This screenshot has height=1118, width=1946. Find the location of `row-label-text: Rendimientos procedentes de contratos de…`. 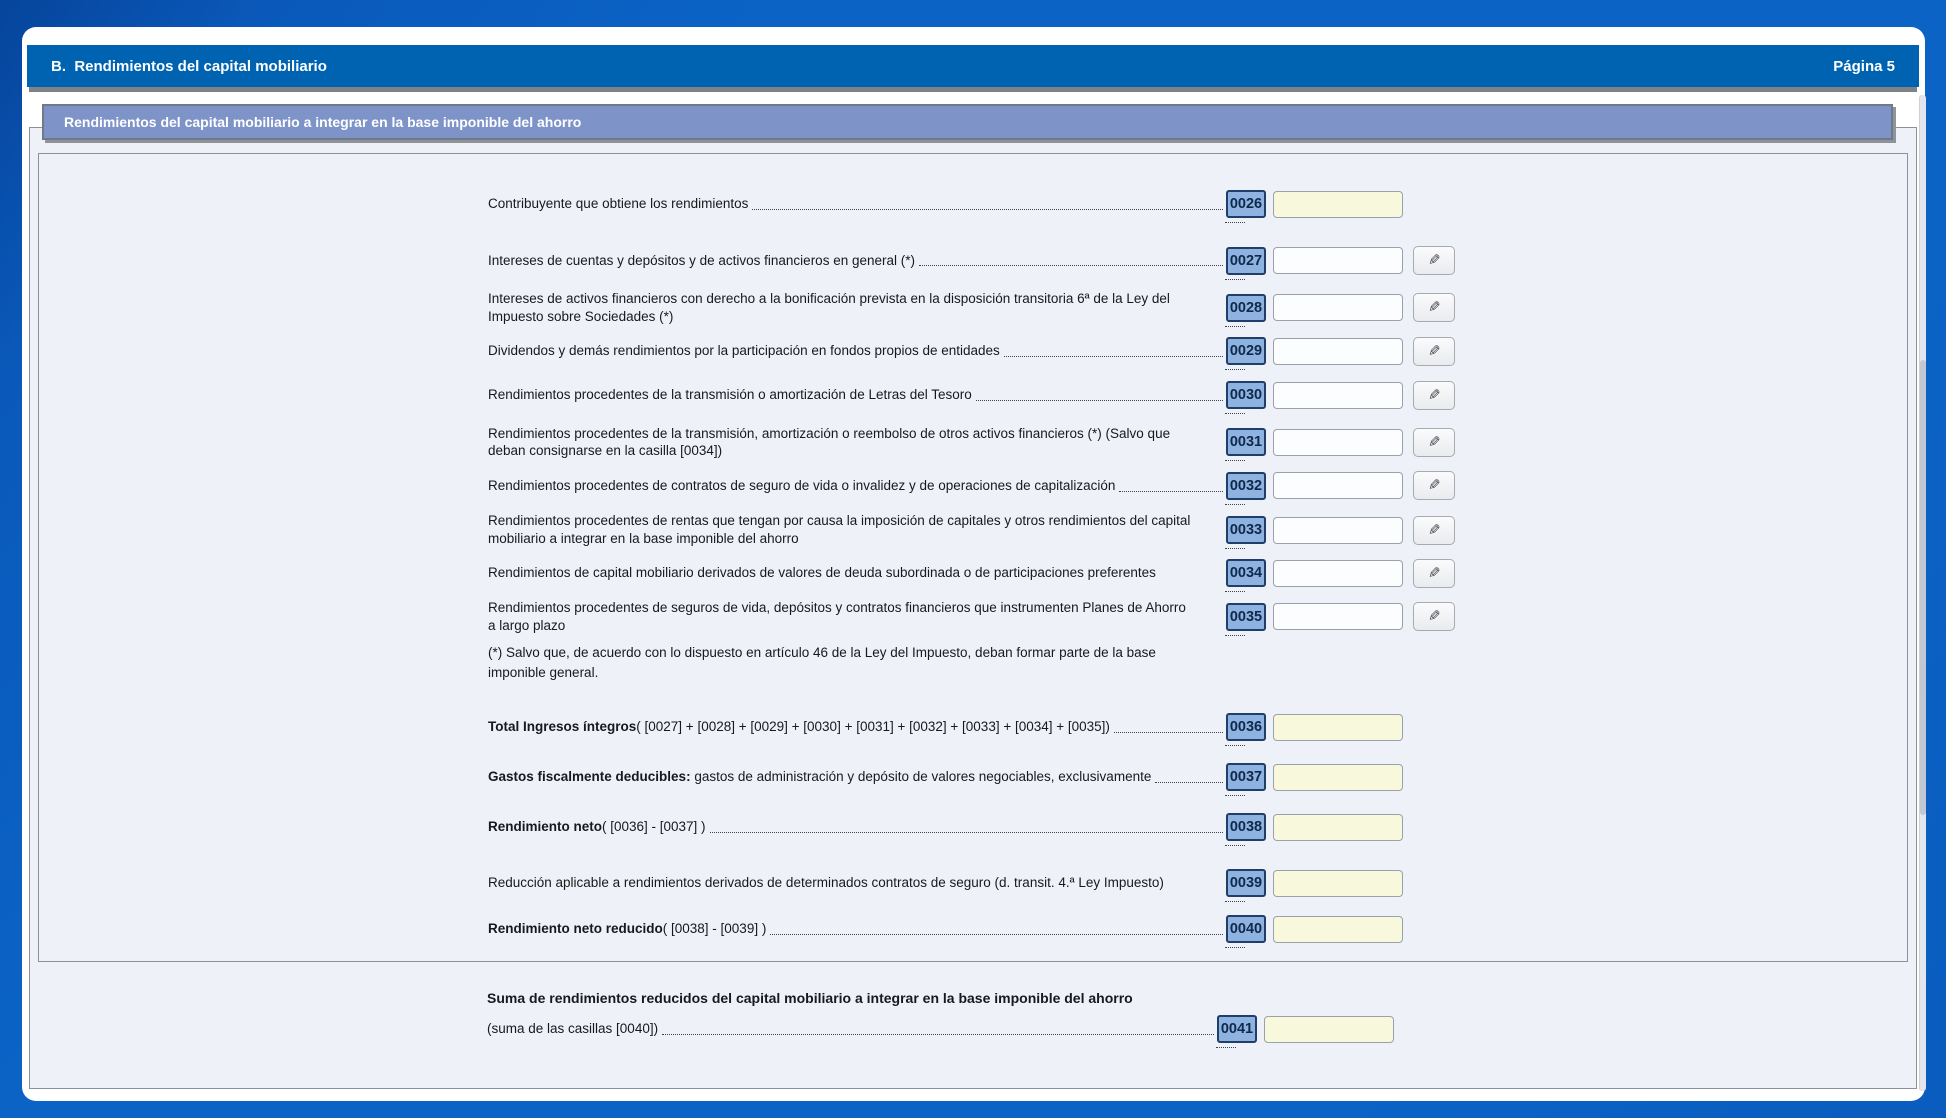

row-label-text: Rendimientos procedentes de contratos de… is located at coordinates (802, 485).